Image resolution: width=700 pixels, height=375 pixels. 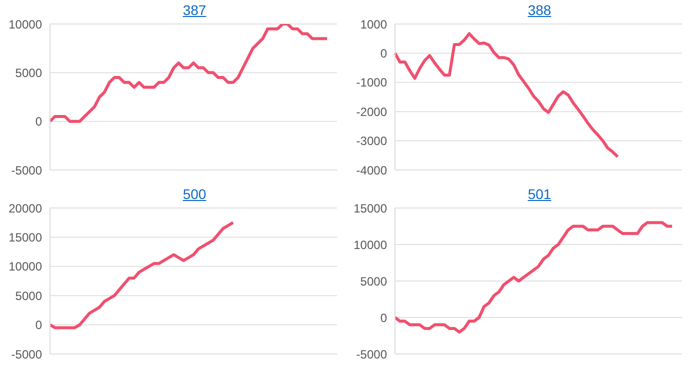 What do you see at coordinates (372, 83) in the screenshot?
I see `y-tick-label: -1000` at bounding box center [372, 83].